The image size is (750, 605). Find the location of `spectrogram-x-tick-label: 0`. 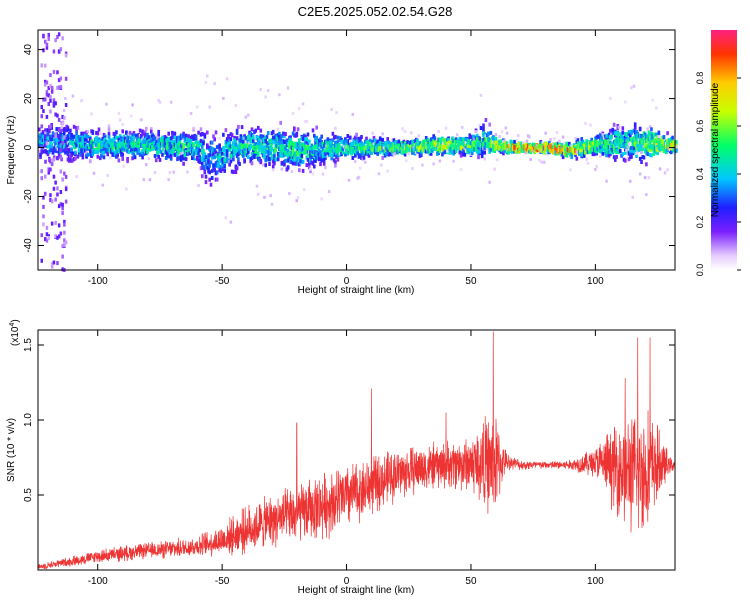

spectrogram-x-tick-label: 0 is located at coordinates (347, 281).